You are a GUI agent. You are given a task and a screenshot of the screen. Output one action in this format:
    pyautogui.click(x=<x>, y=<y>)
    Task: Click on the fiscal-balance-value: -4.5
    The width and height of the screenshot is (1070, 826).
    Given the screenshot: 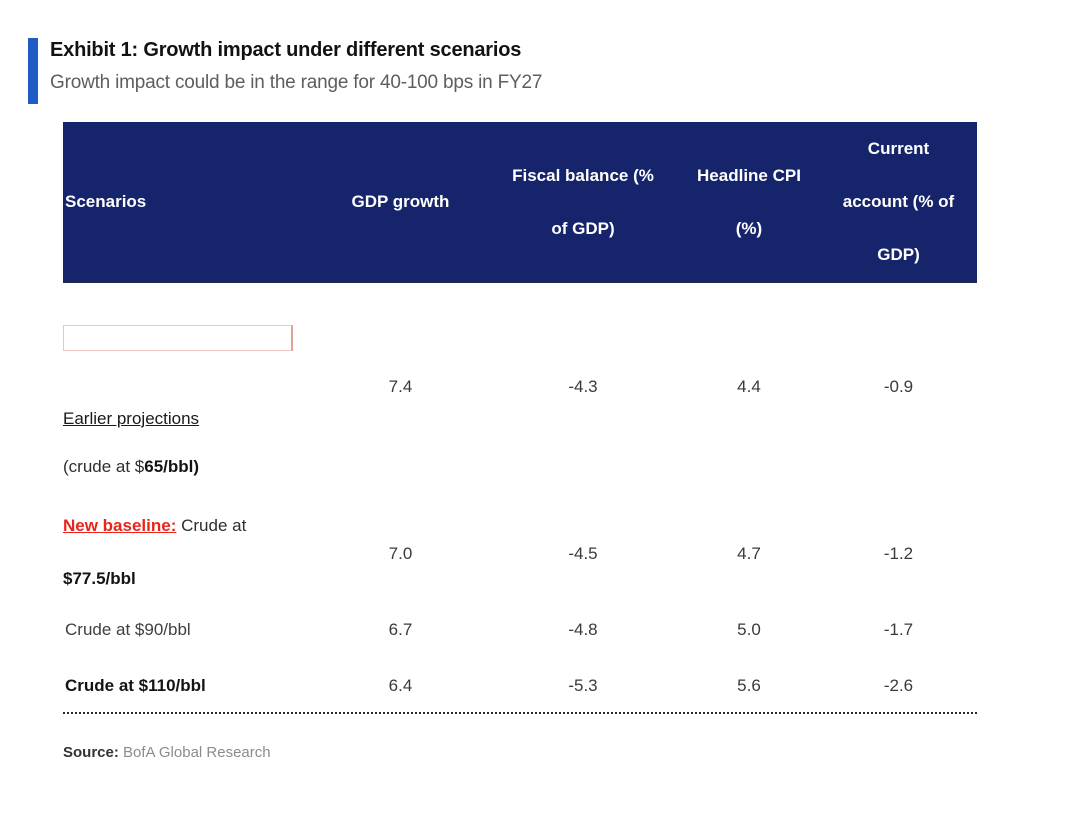 What is the action you would take?
    pyautogui.click(x=583, y=553)
    